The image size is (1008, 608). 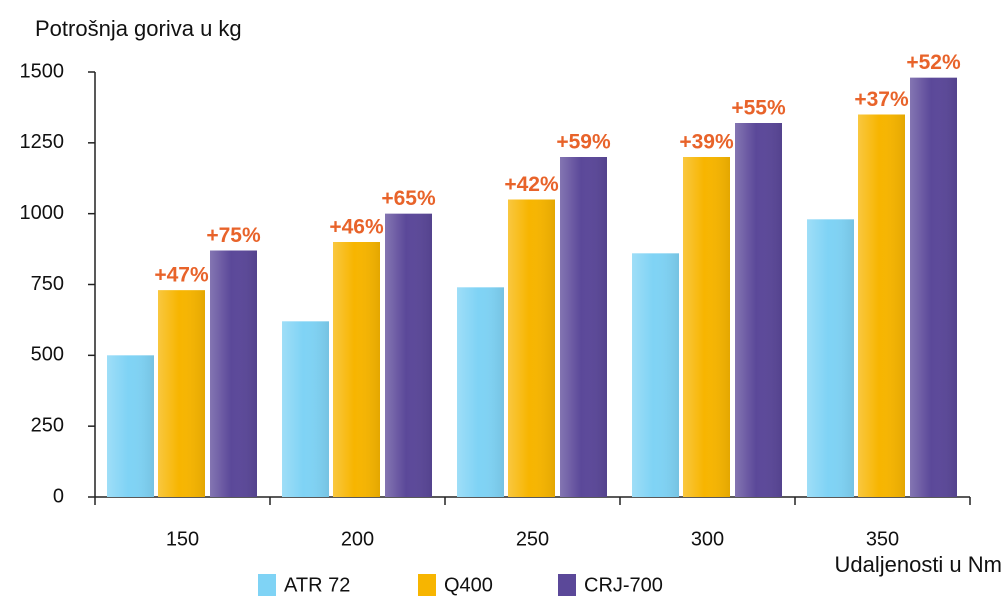 What do you see at coordinates (42, 142) in the screenshot?
I see `y-tick-label: 1250` at bounding box center [42, 142].